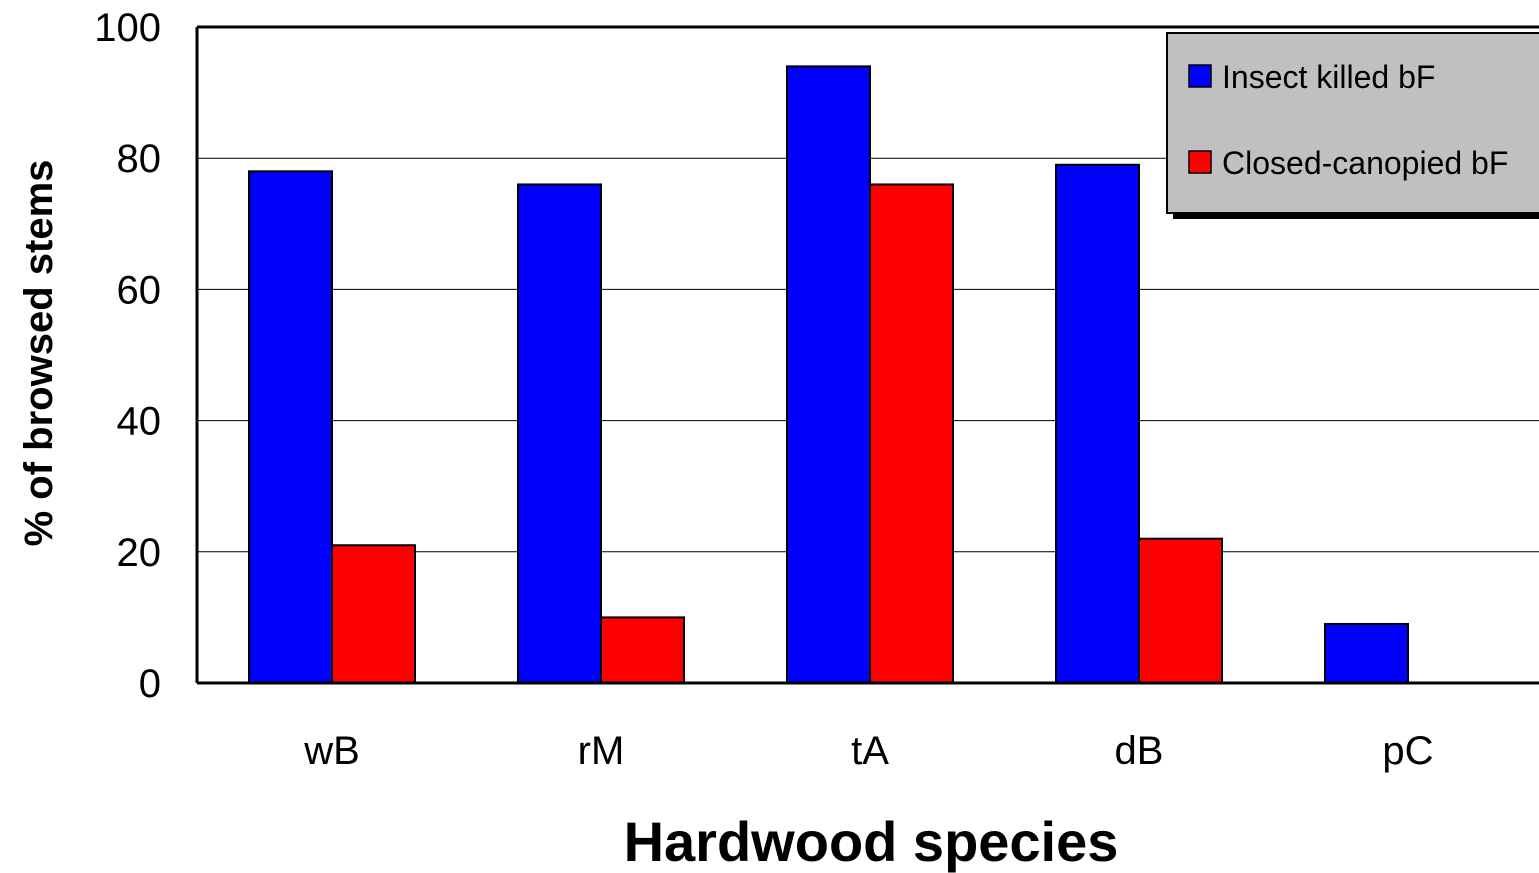 Image resolution: width=1539 pixels, height=873 pixels. What do you see at coordinates (1407, 751) in the screenshot?
I see `x-tick-label: pC` at bounding box center [1407, 751].